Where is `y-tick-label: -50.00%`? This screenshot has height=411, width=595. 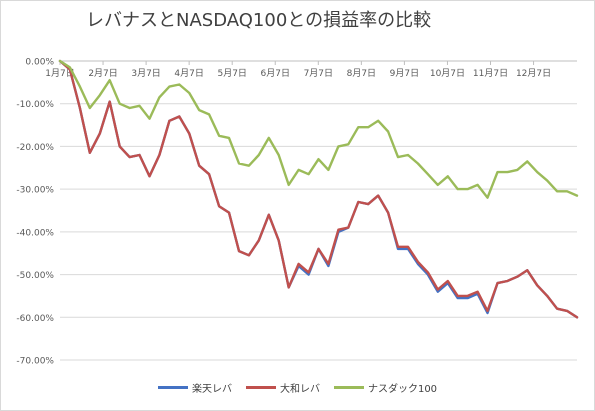 y-tick-label: -50.00% is located at coordinates (35, 276).